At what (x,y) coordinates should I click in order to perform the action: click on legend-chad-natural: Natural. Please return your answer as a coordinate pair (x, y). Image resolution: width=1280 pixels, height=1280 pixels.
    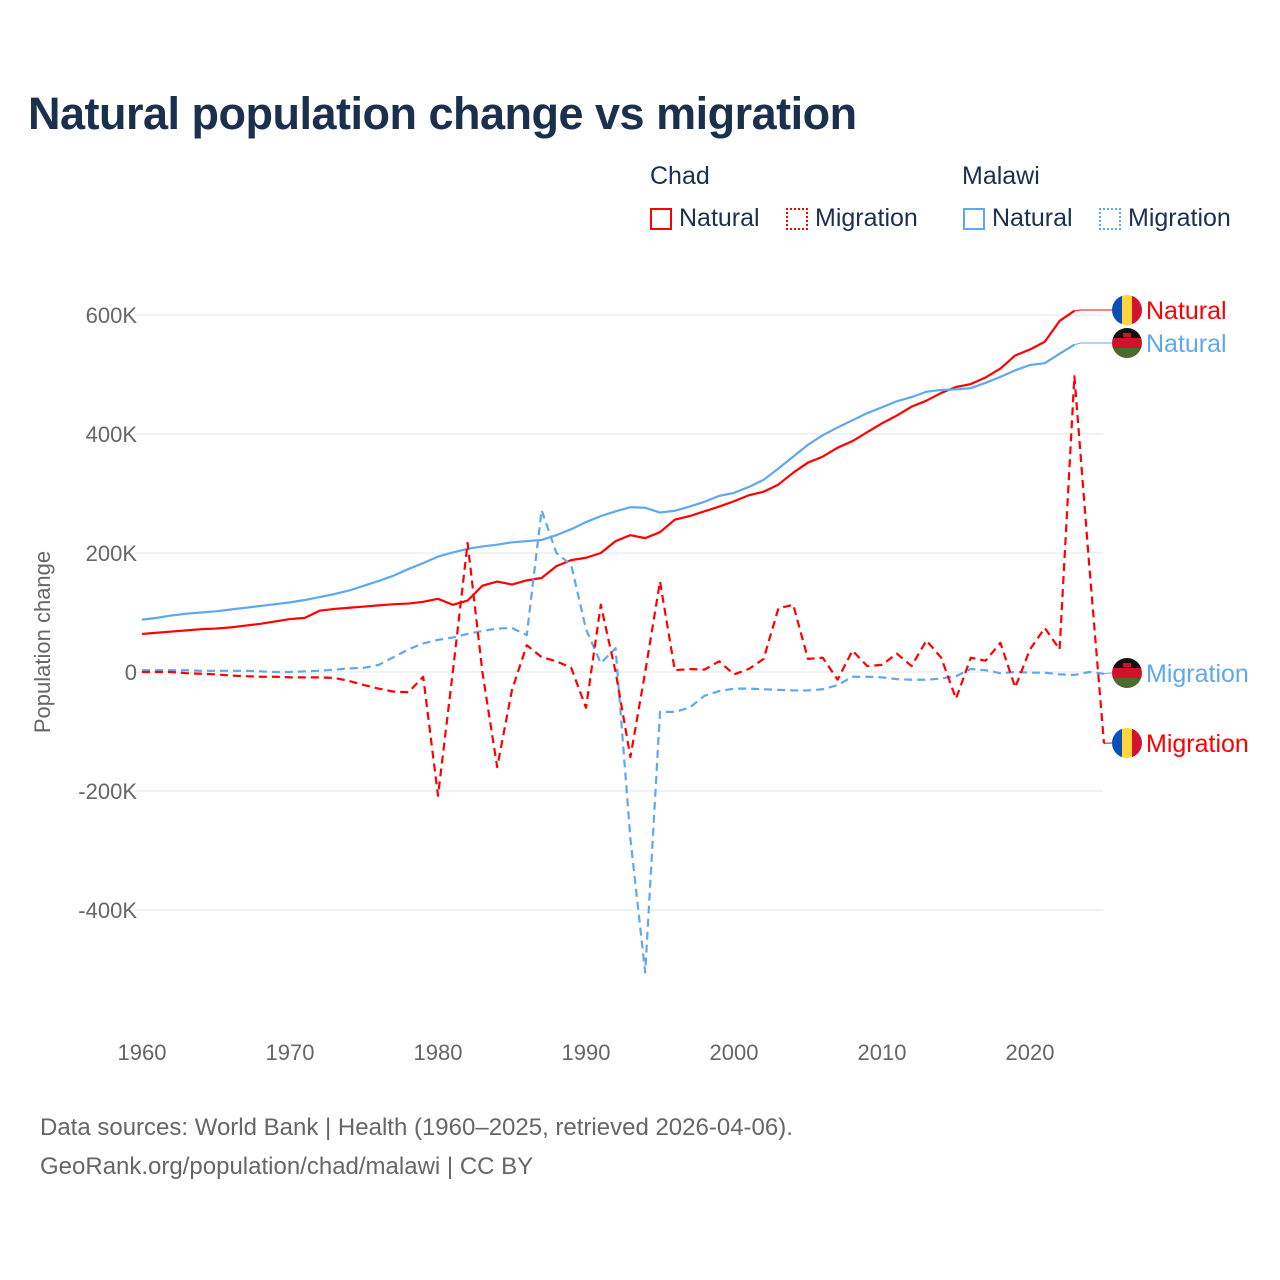
    Looking at the image, I should click on (705, 218).